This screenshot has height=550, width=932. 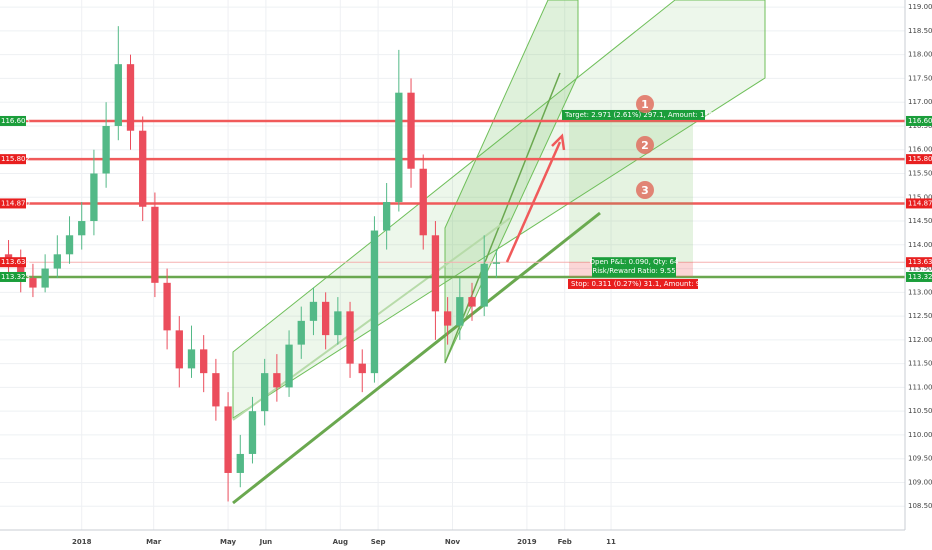 I want to click on marker-label: 2, so click(x=645, y=145).